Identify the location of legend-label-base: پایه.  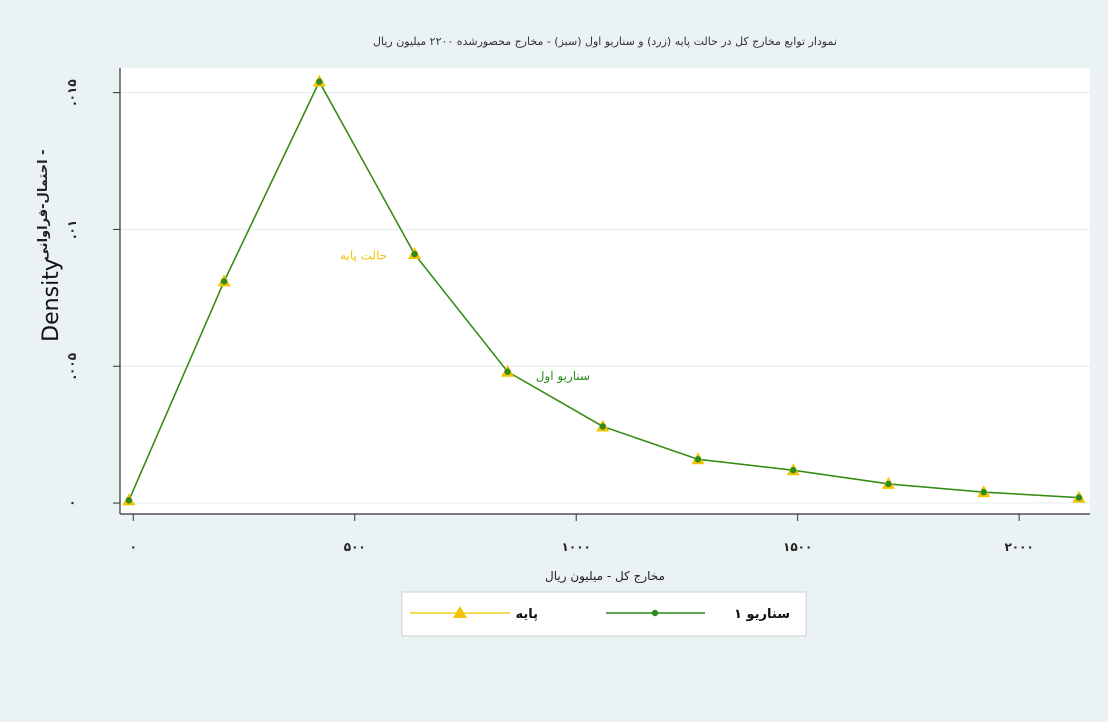
(526, 614).